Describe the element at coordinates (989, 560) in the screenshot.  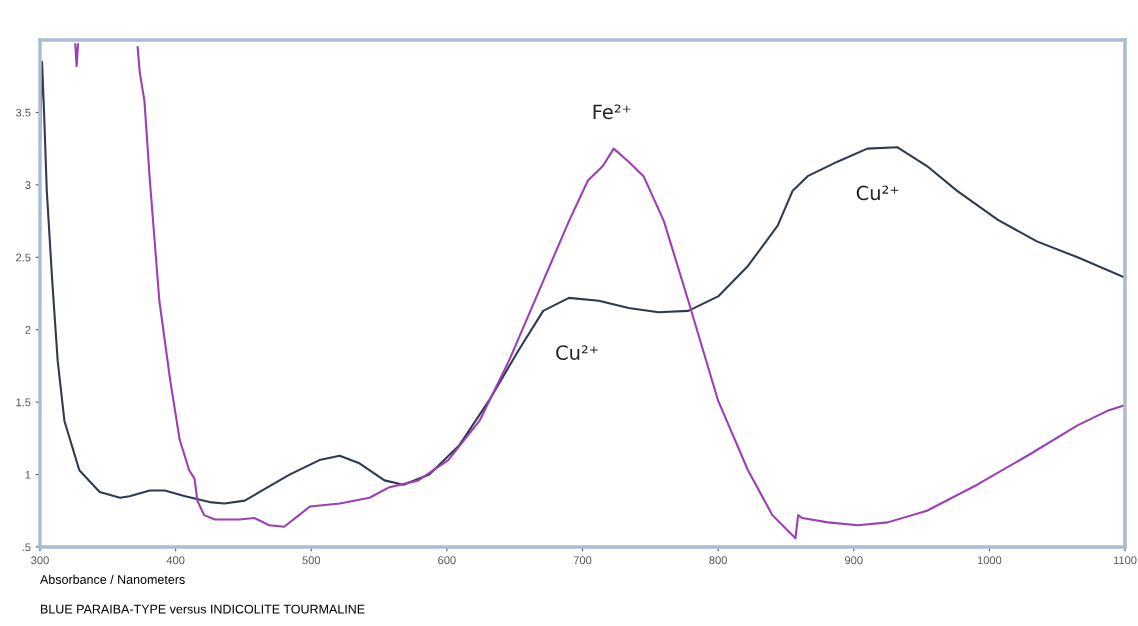
I see `x-tick-label: 1000` at that location.